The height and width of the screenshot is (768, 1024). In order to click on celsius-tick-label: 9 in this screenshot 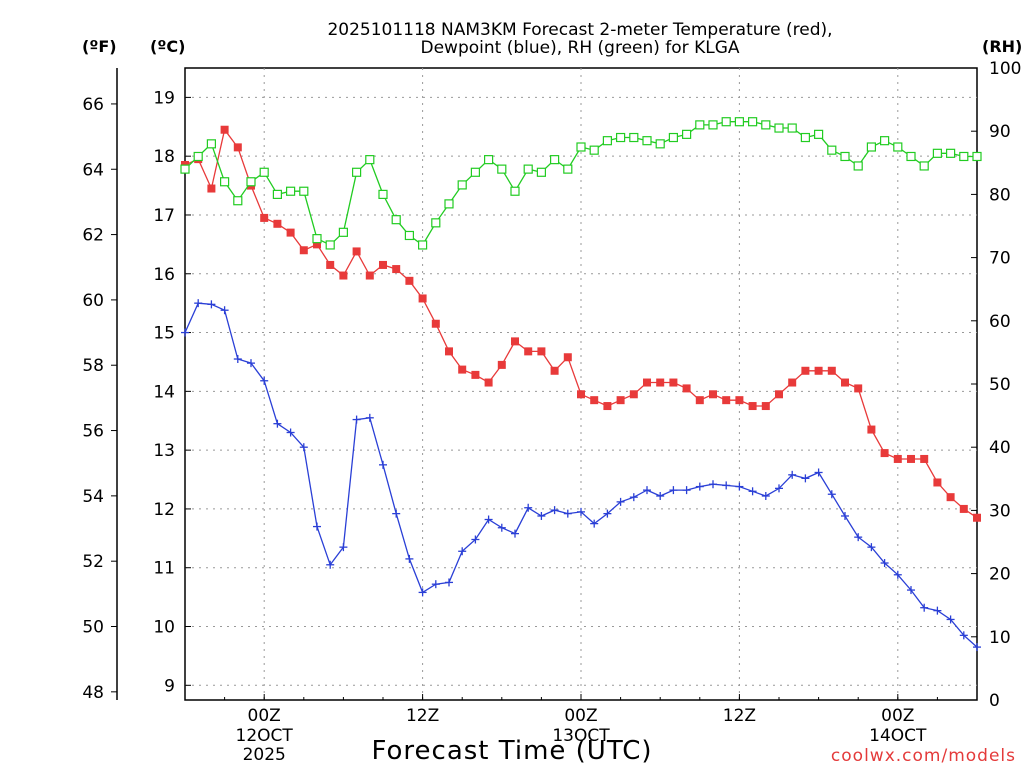, I will do `click(169, 686)`.